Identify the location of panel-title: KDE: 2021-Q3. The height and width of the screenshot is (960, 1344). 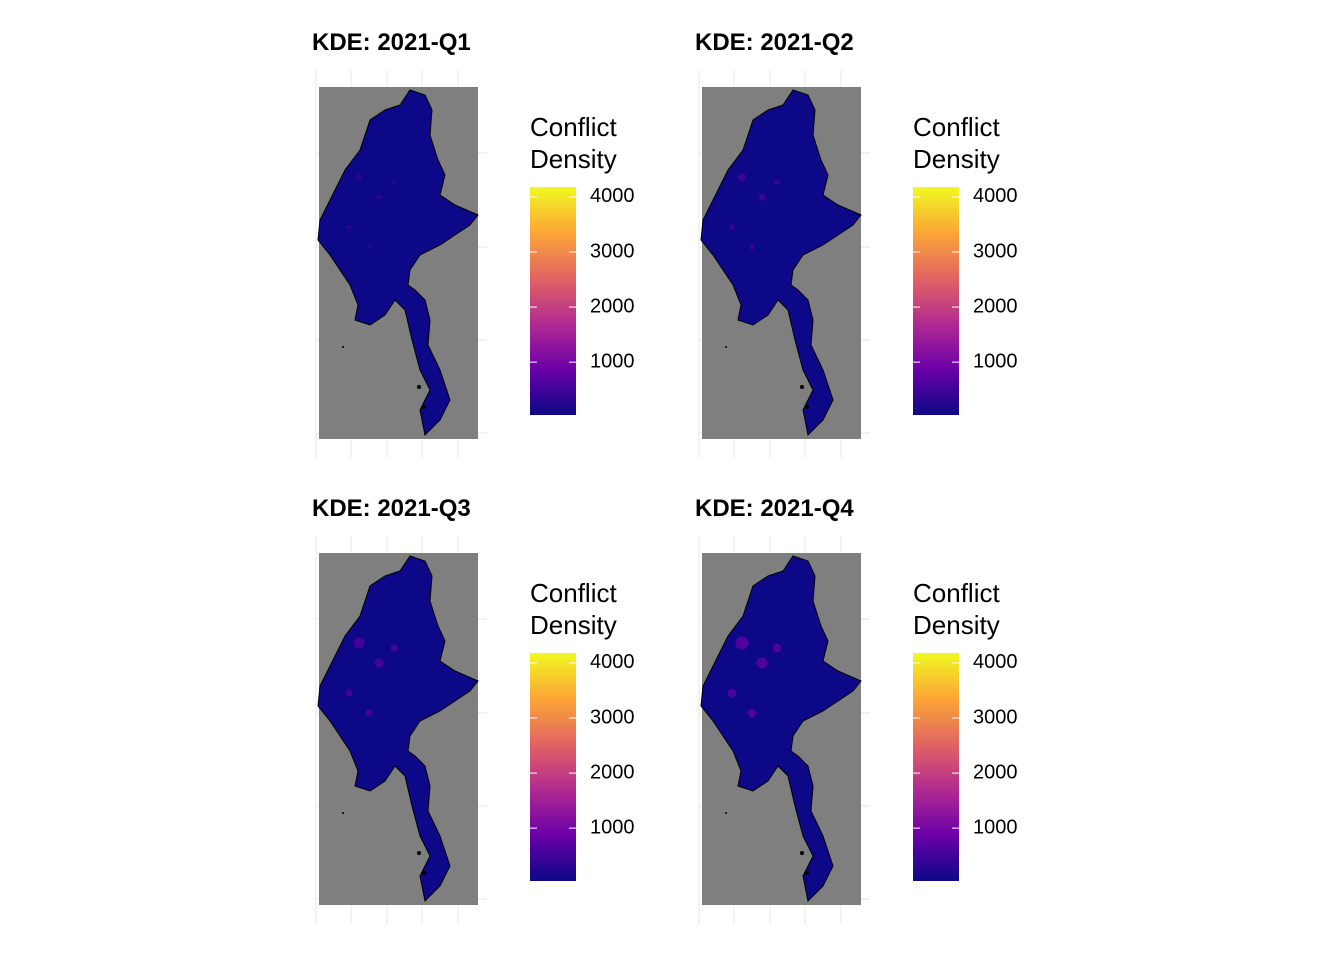
(391, 508).